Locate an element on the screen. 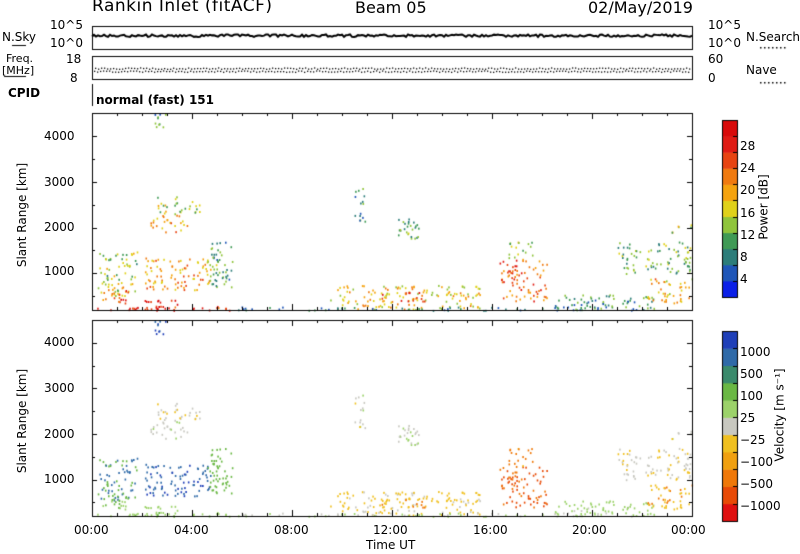  xtick-2000: 20:00 is located at coordinates (589, 530).